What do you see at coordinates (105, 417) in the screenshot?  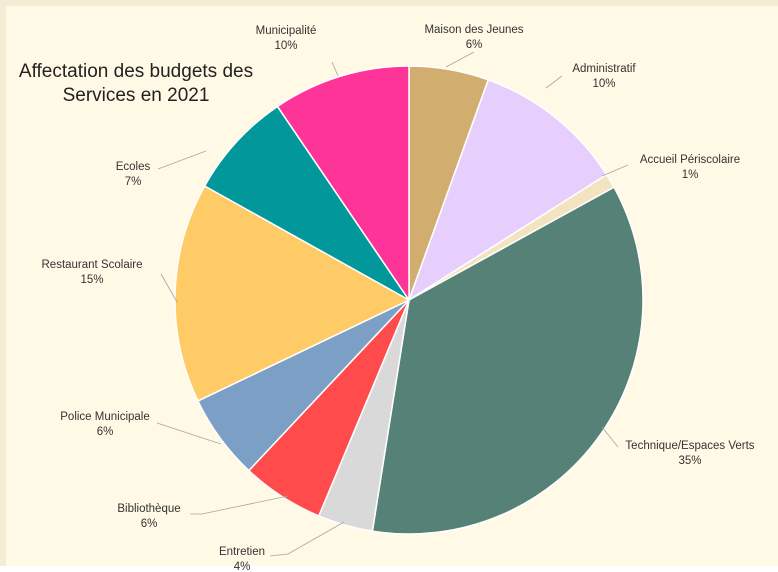 I see `slice-label: Police Municipale` at bounding box center [105, 417].